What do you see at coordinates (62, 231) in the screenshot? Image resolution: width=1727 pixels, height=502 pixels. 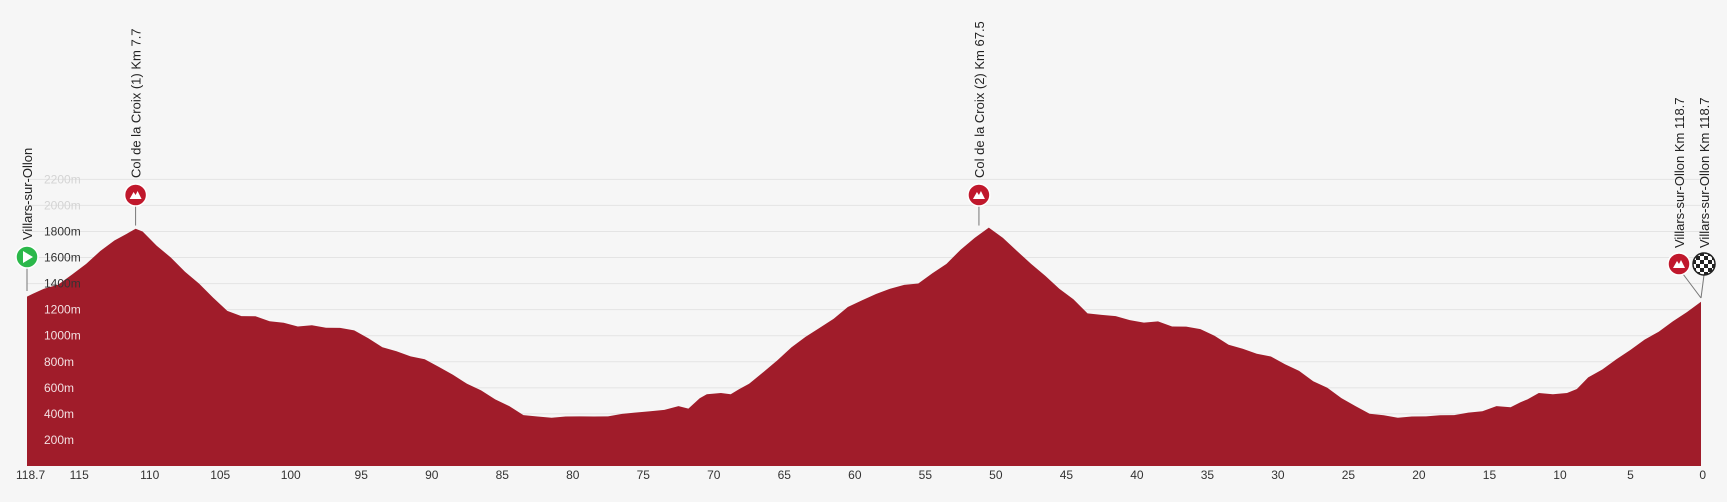 I see `y-tick-label: 1800m` at bounding box center [62, 231].